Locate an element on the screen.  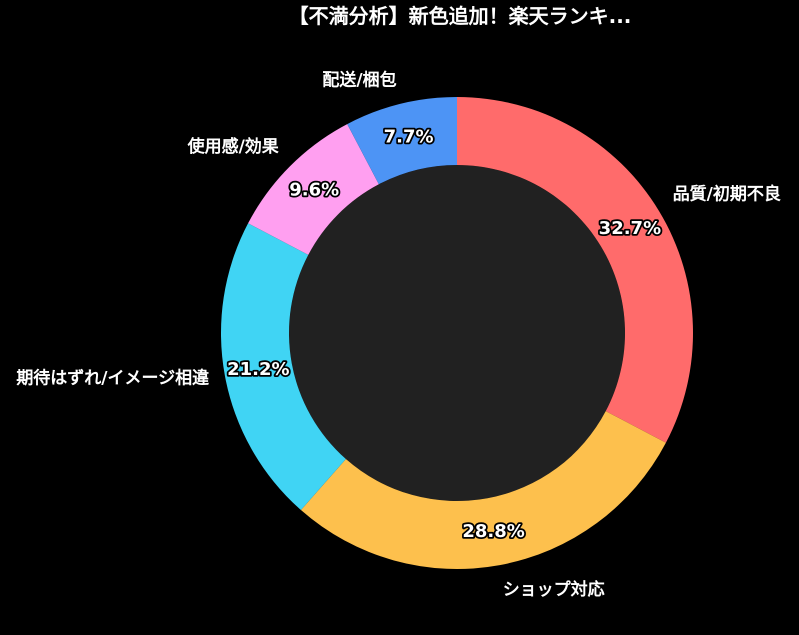
slice-value-label-1: 28.8% is located at coordinates (493, 531).